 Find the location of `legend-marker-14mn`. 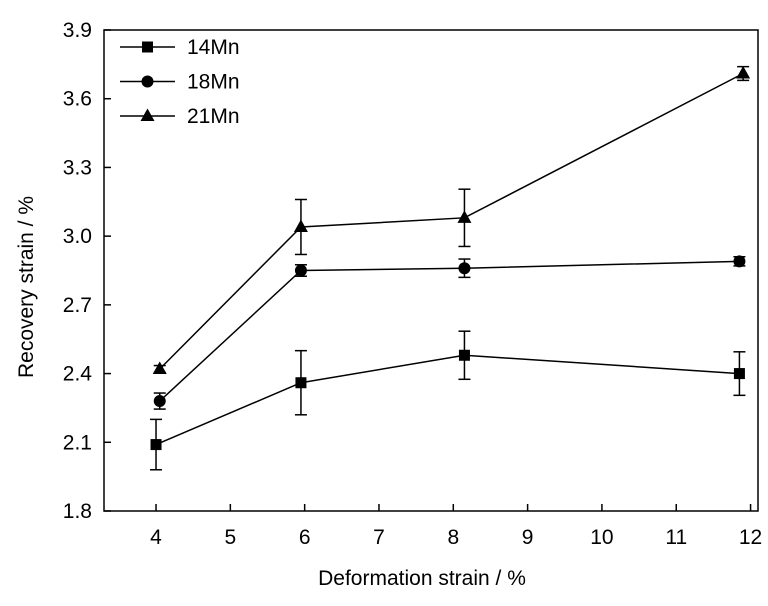

legend-marker-14mn is located at coordinates (147, 47).